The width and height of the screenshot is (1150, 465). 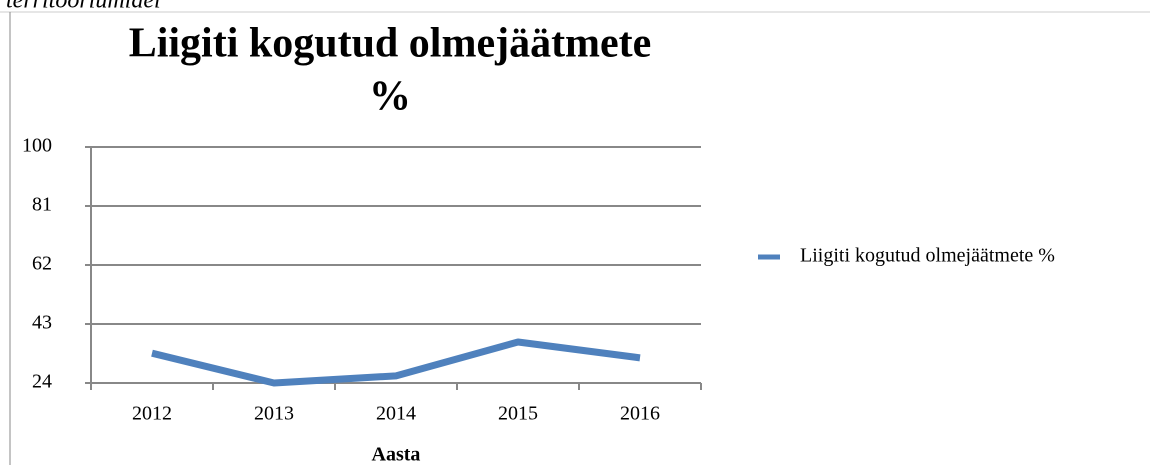 What do you see at coordinates (37, 146) in the screenshot?
I see `y-tick-label: 100` at bounding box center [37, 146].